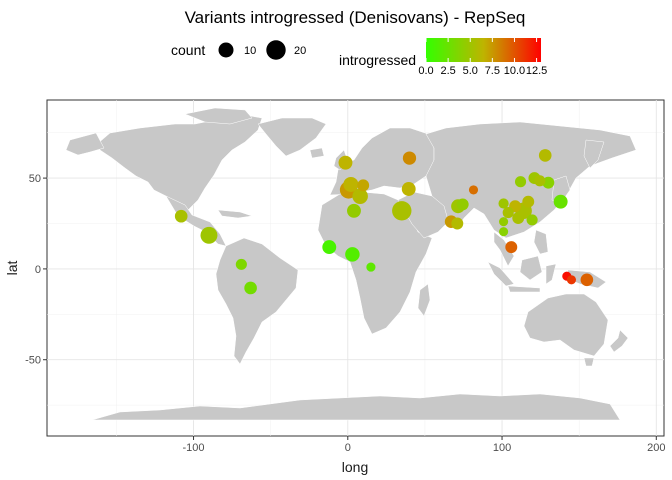  What do you see at coordinates (447, 71) in the screenshot?
I see `color-legend-label: 2.5` at bounding box center [447, 71].